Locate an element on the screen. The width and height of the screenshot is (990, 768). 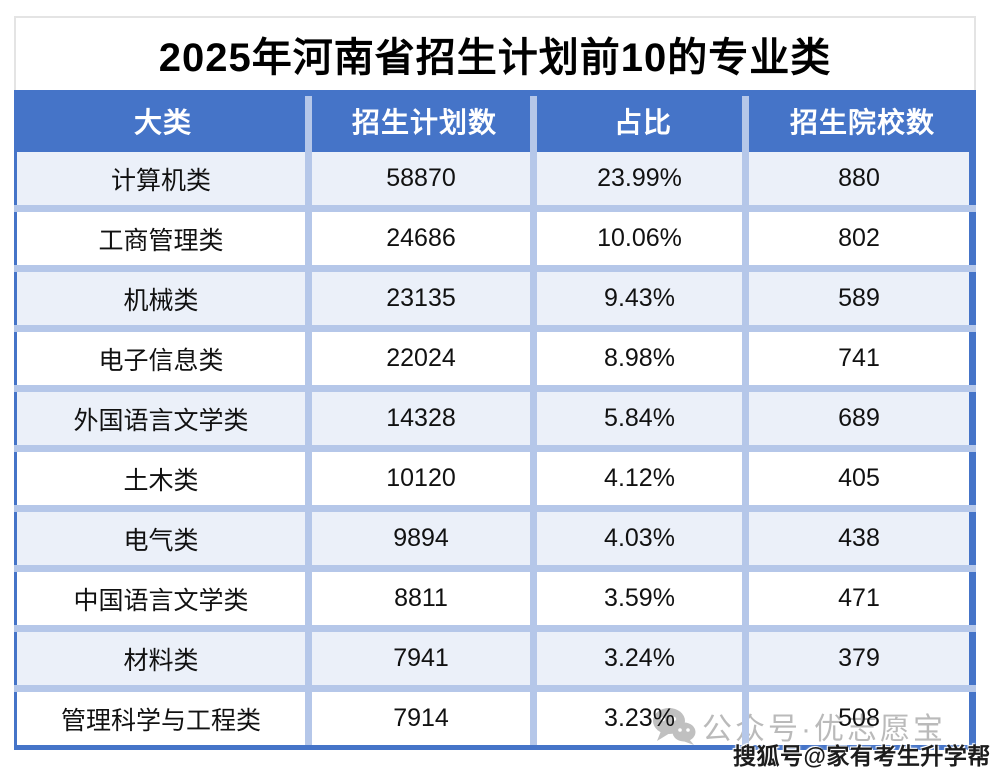
cell-plan-count: 23135 is located at coordinates (424, 298).